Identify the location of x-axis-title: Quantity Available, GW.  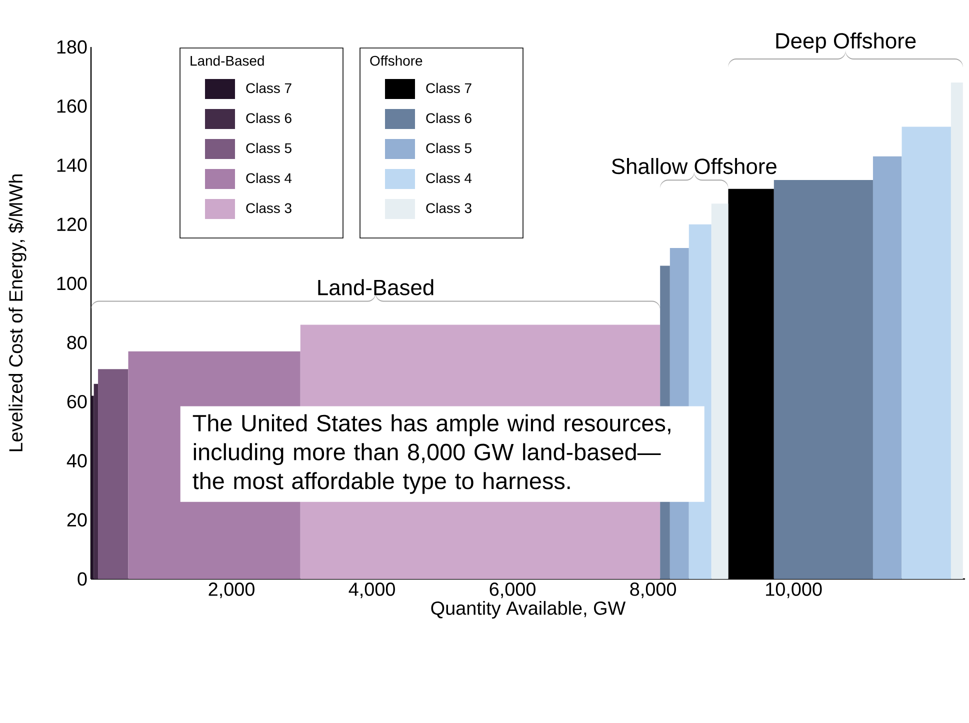
(528, 609).